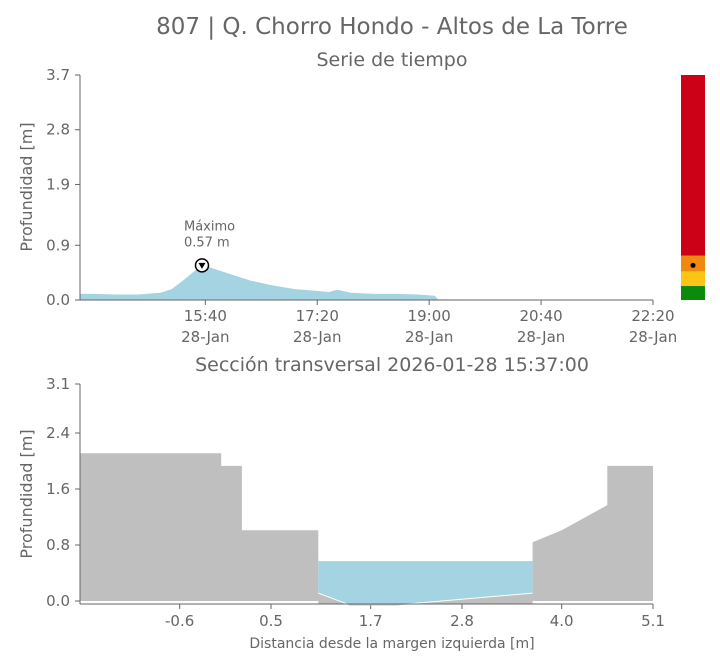 The height and width of the screenshot is (664, 720). Describe the element at coordinates (58, 130) in the screenshot. I see `y-tick-label: 2.8` at that location.